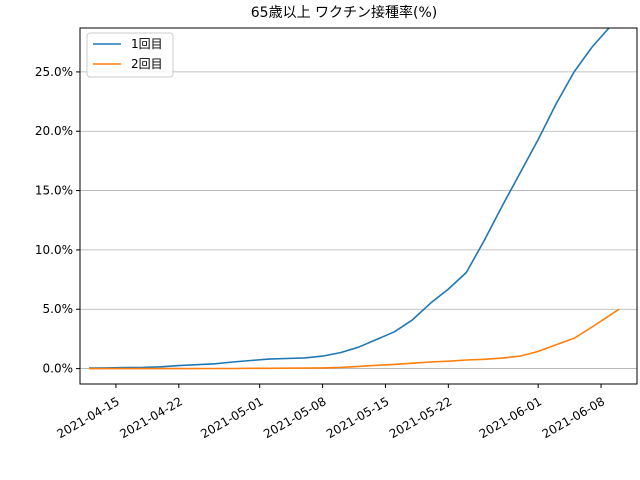  What do you see at coordinates (57, 220) in the screenshot?
I see `y-axis: 0.0% 5.0% 10.0% 15.0% 20.0% 25.0%` at bounding box center [57, 220].